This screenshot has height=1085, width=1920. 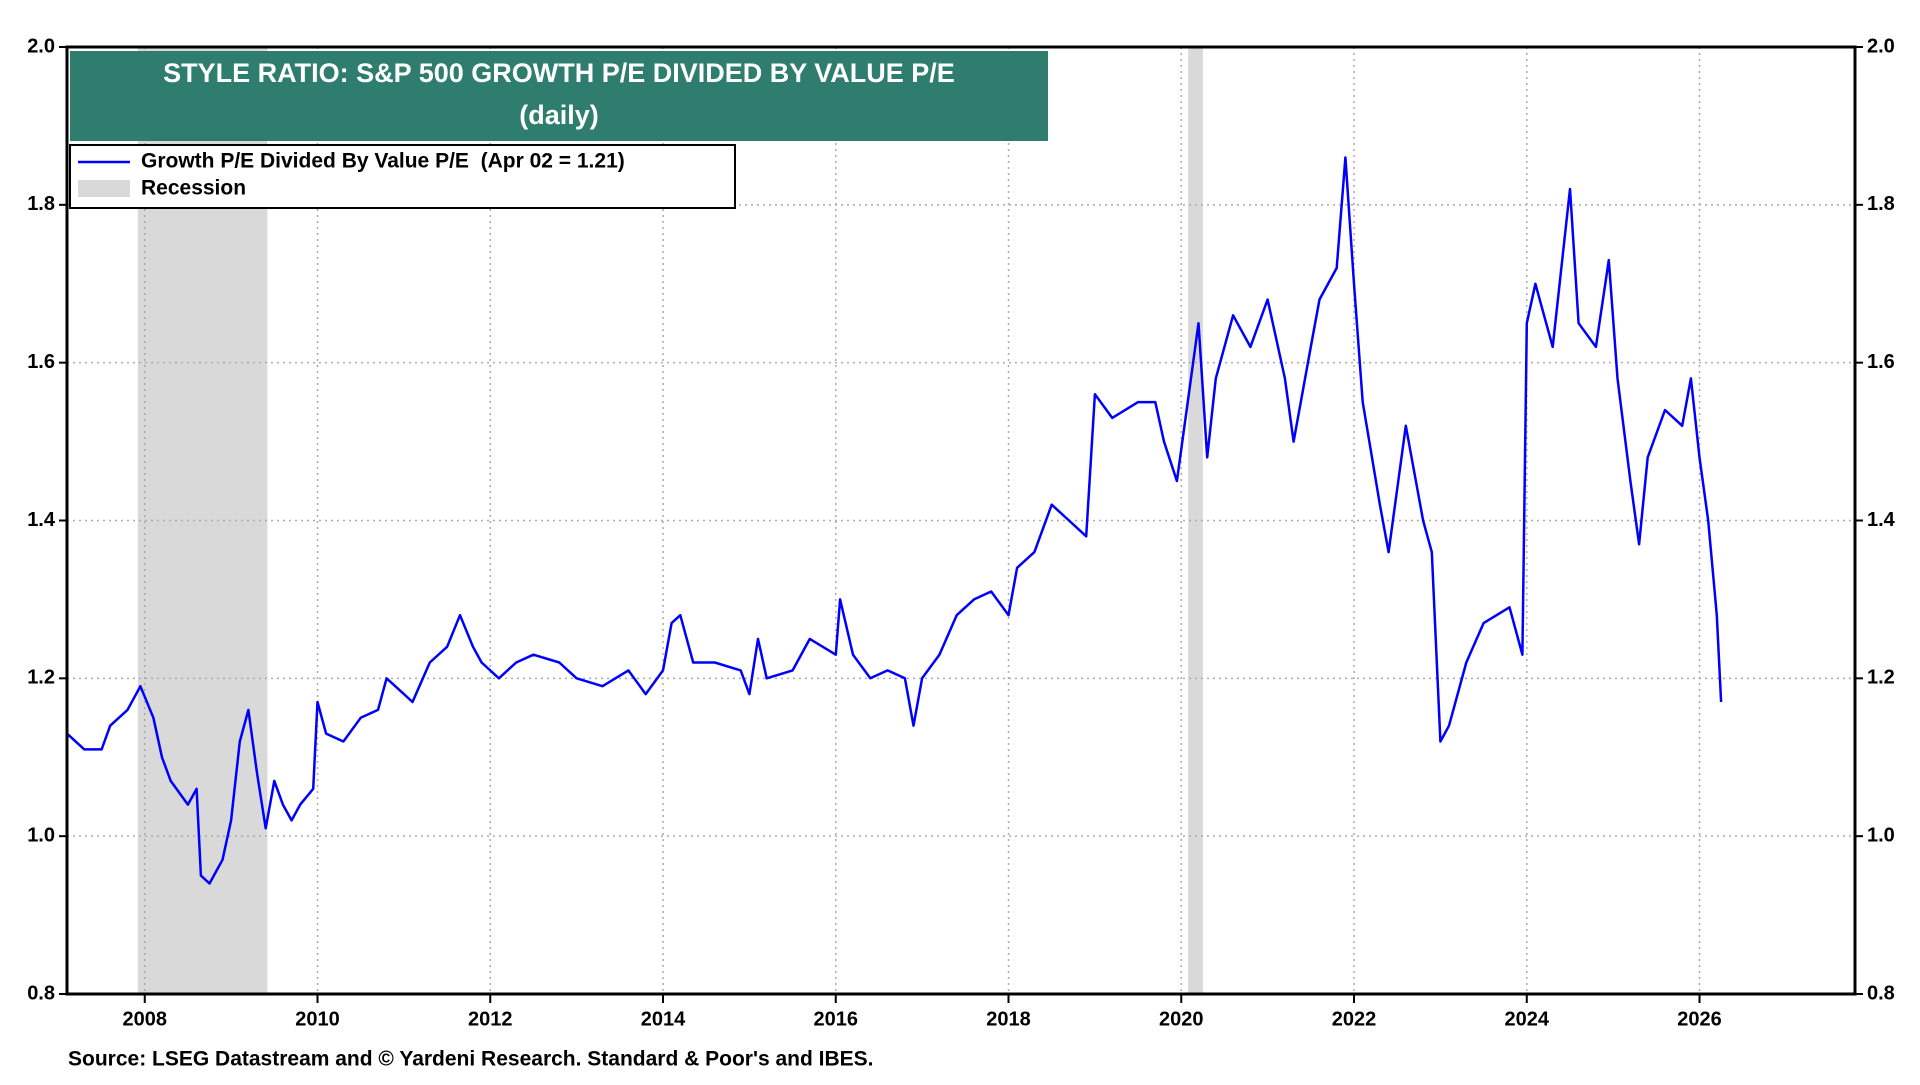 I want to click on x-tick-label: 2018, so click(x=1008, y=1019).